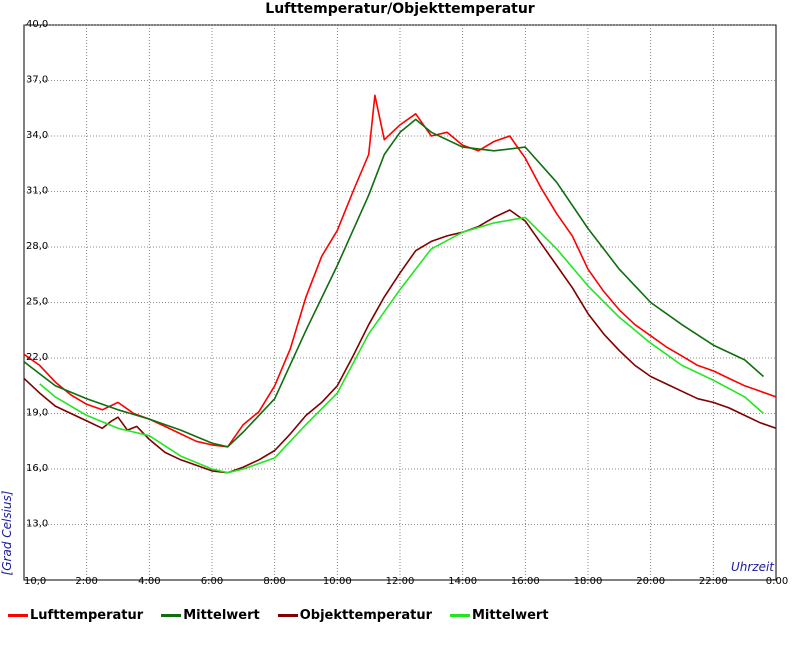  What do you see at coordinates (650, 581) in the screenshot?
I see `x-tick-label: 20:00` at bounding box center [650, 581].